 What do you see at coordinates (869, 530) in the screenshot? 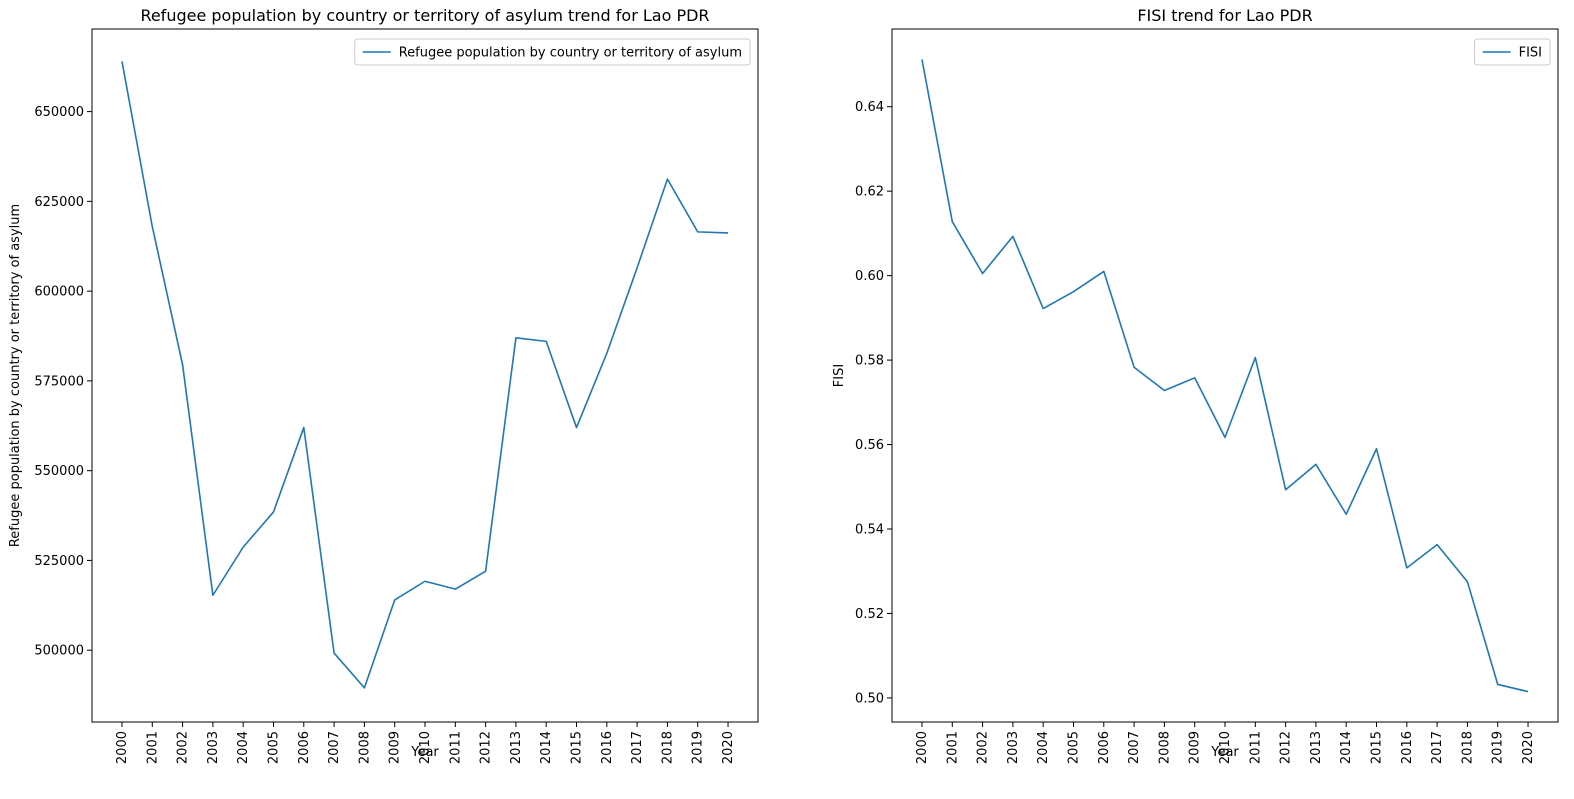
I see `y-tick-label: 0.54` at bounding box center [869, 530].